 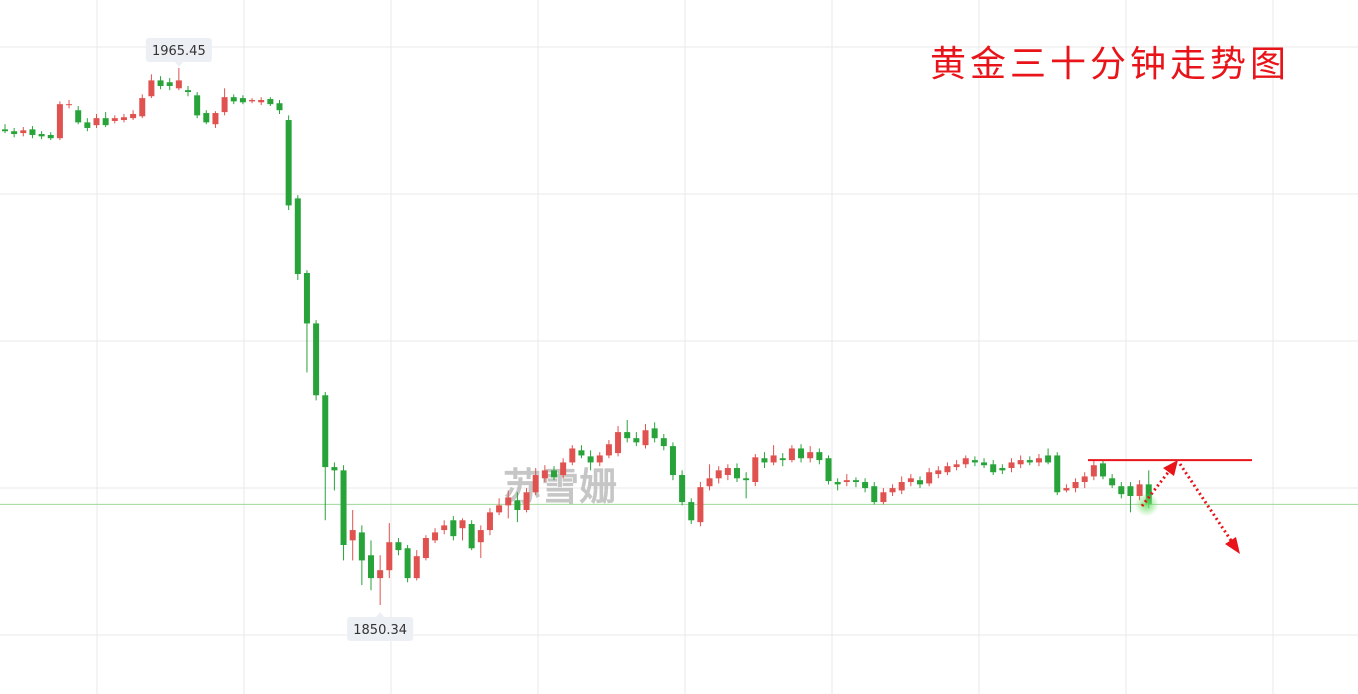 What do you see at coordinates (1110, 64) in the screenshot?
I see `chart-title: 黄金三十分钟走势图` at bounding box center [1110, 64].